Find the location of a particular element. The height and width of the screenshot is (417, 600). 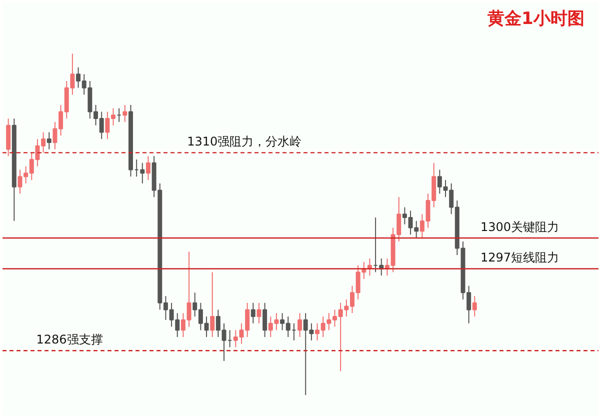

ref-line-label: 1310强阻力，分水岭 is located at coordinates (244, 141).